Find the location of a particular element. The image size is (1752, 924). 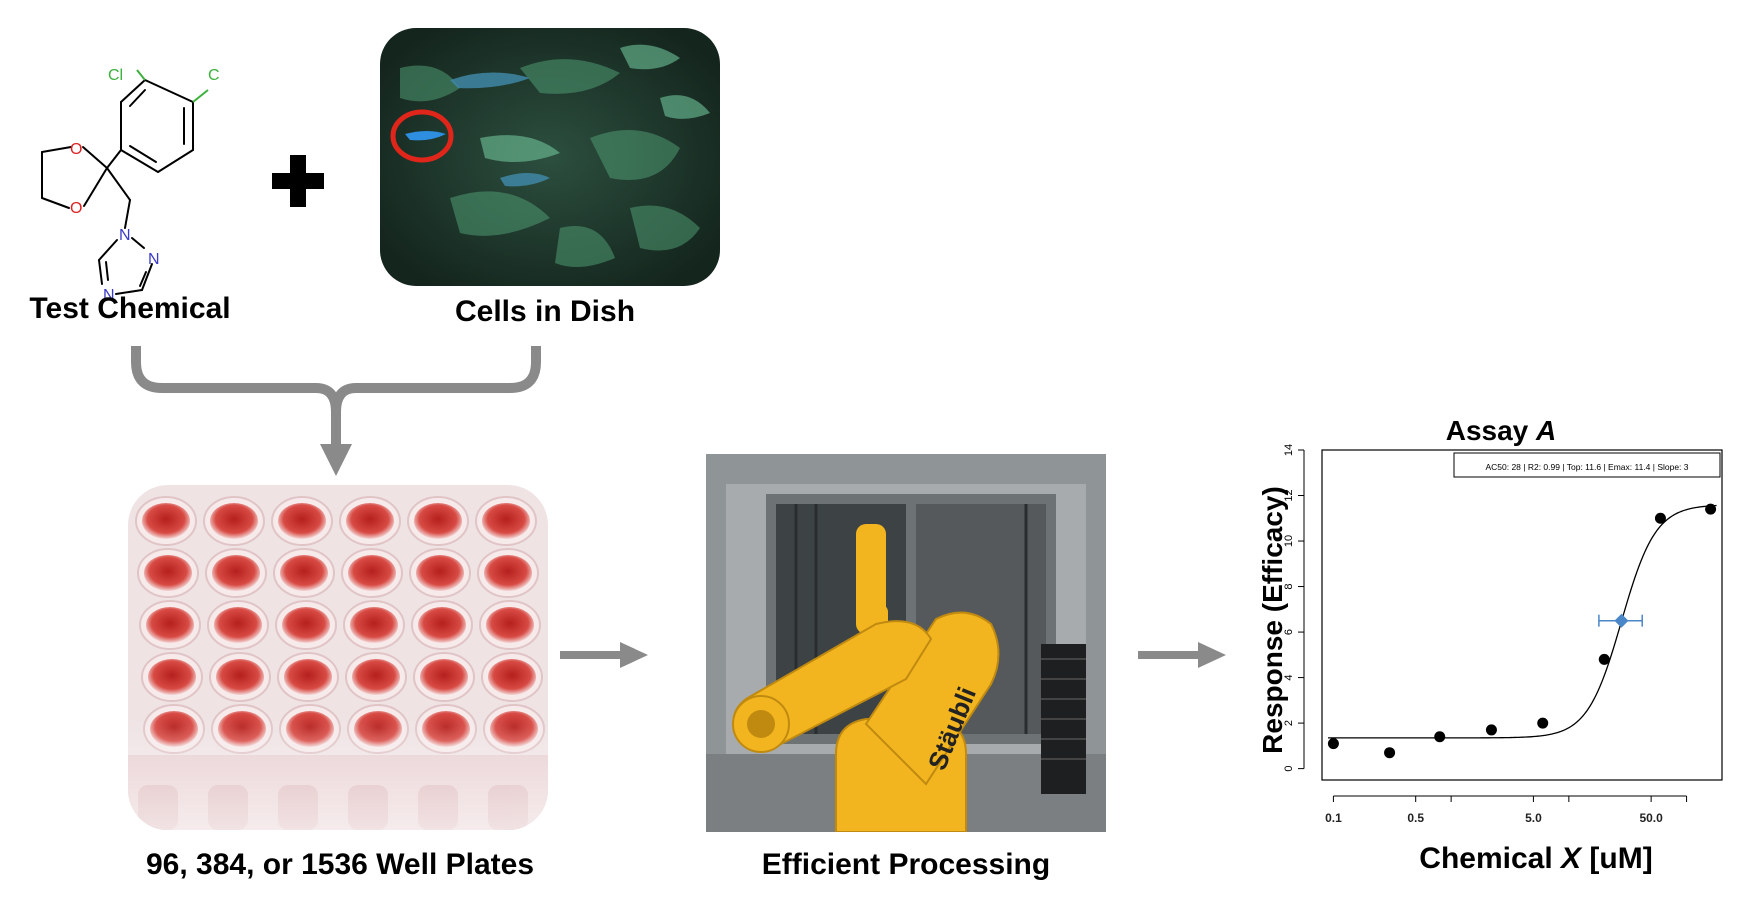

x-axis: 0.1 0.5 5.0 50.0 is located at coordinates (1506, 810).